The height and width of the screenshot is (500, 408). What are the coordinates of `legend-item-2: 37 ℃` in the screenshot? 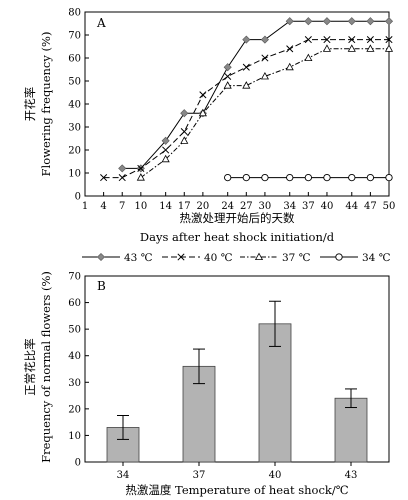 It's located at (275, 258).